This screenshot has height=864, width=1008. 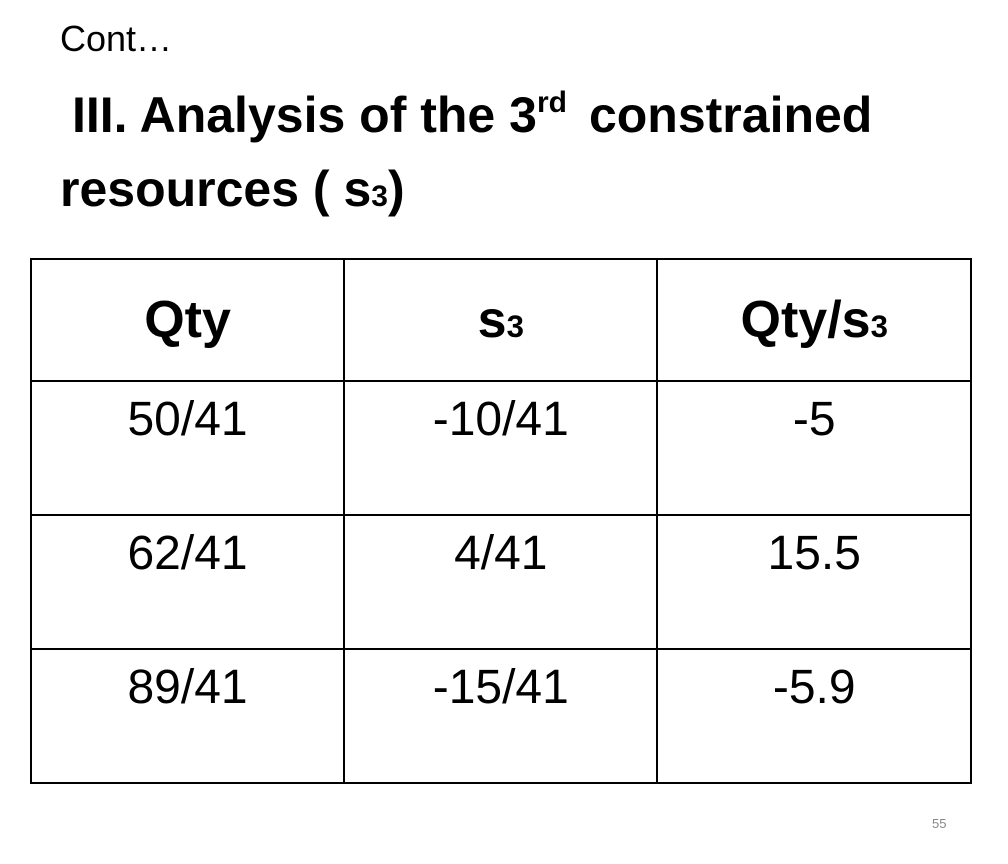 What do you see at coordinates (730, 115) in the screenshot?
I see `title-text: constrained` at bounding box center [730, 115].